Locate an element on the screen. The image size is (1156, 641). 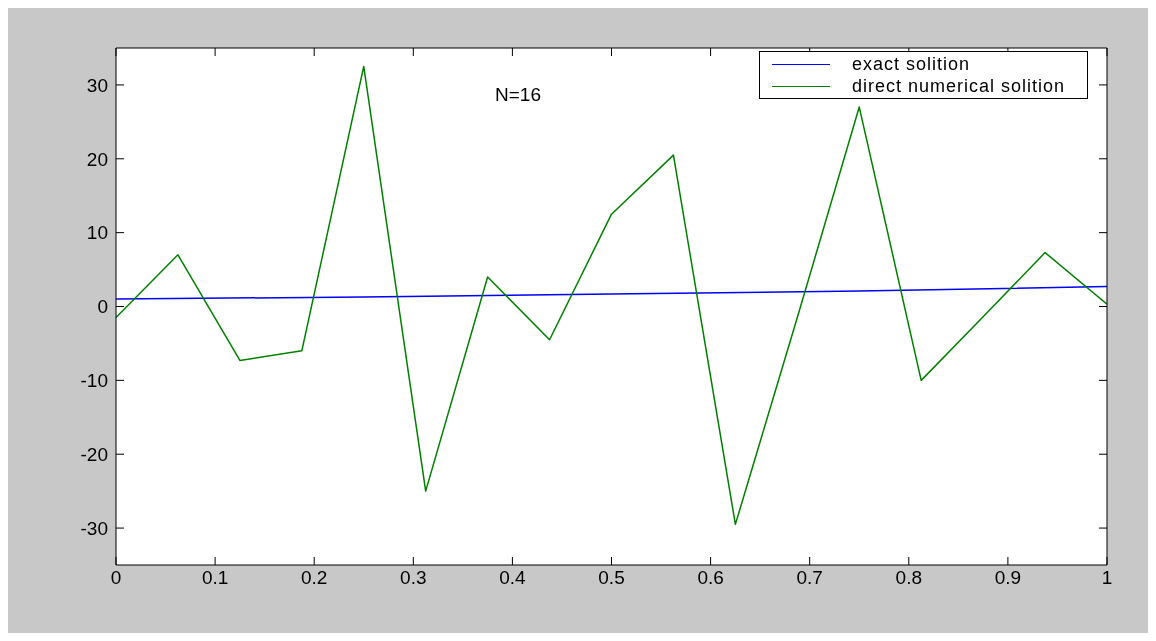
x-tick-label: 1 is located at coordinates (1107, 578).